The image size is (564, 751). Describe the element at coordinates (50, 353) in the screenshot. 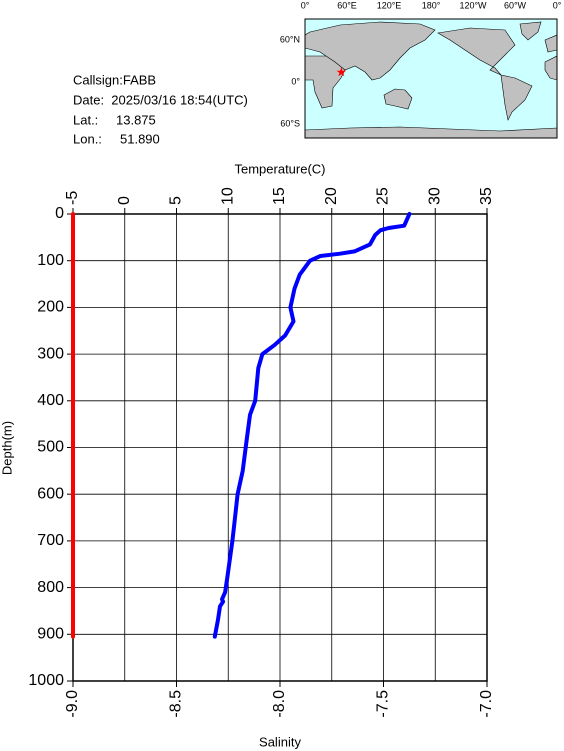

I see `y-tick-label: 300` at that location.